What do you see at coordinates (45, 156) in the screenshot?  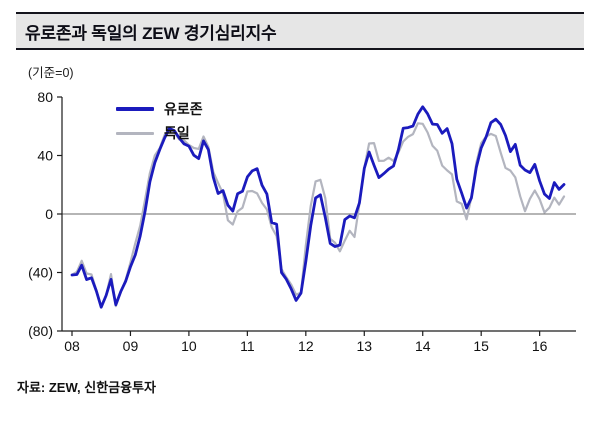 I see `svg-text: 40` at bounding box center [45, 156].